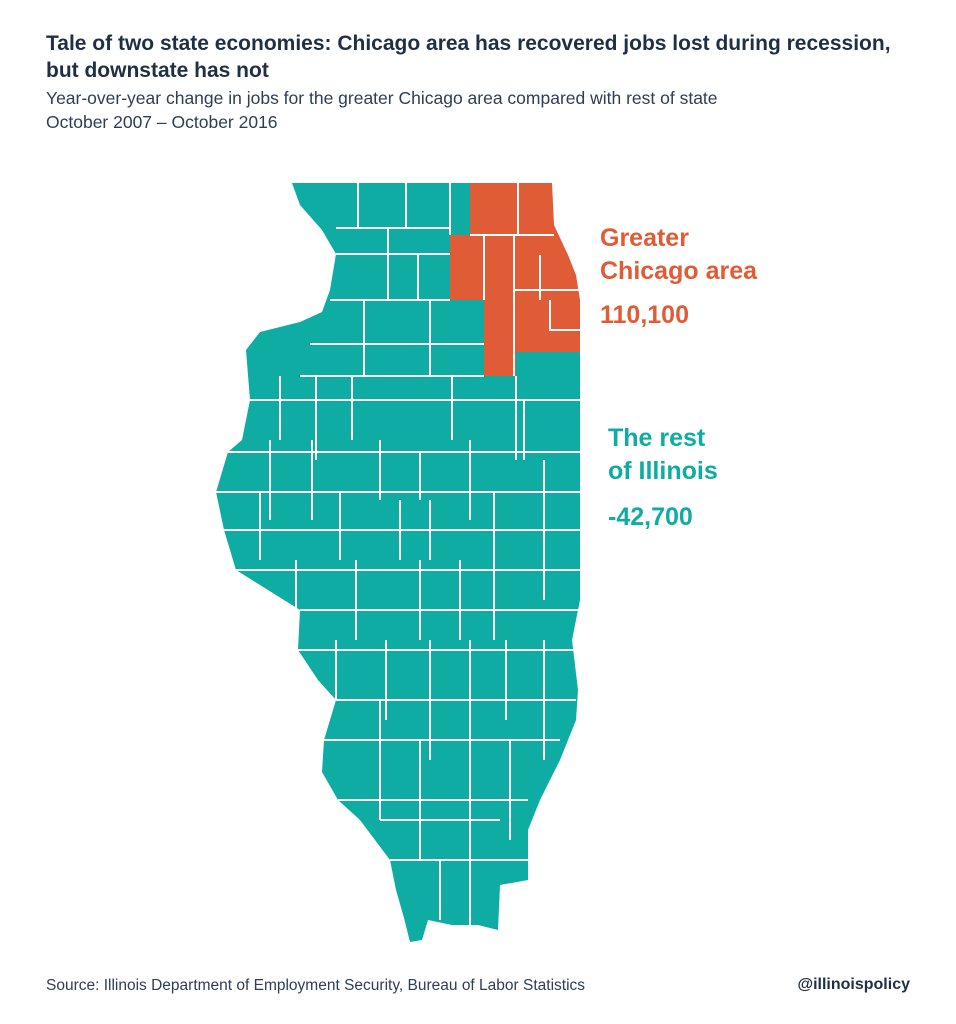  Describe the element at coordinates (644, 315) in the screenshot. I see `chicago-value: 110,100` at that location.